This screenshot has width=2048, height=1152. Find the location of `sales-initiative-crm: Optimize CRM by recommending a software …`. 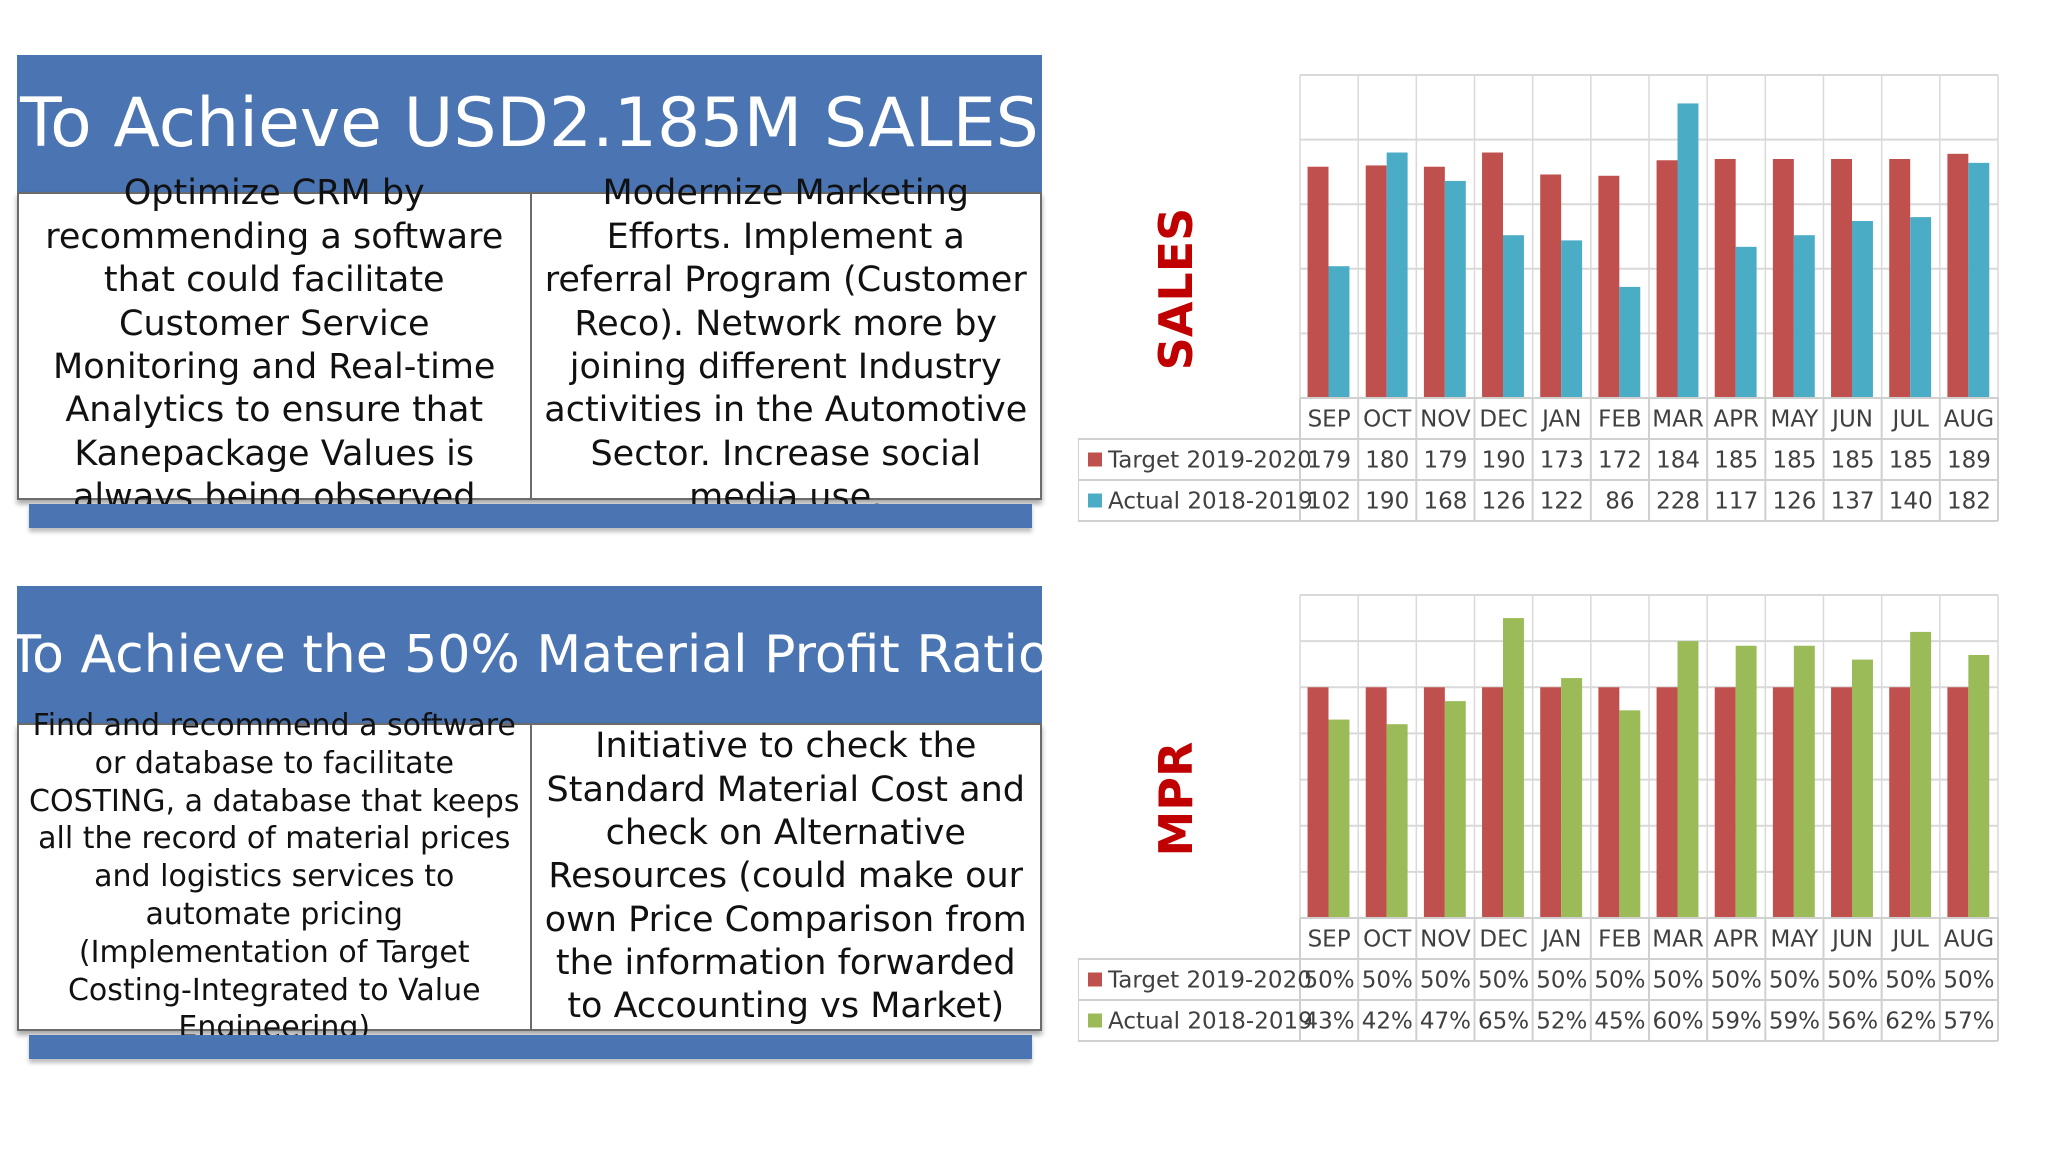

sales-initiative-crm: Optimize CRM by recommending a software … is located at coordinates (274, 345).